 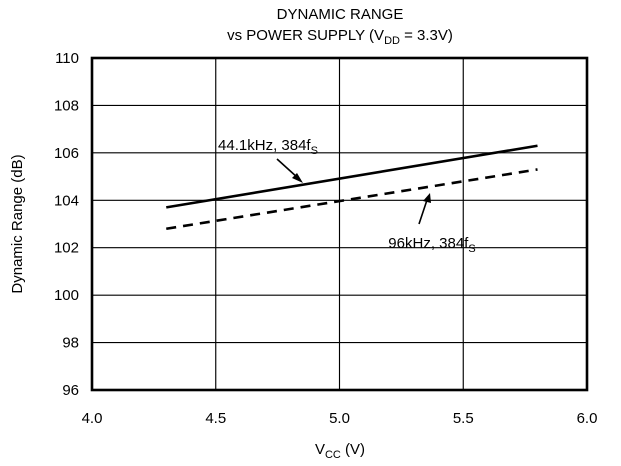 I want to click on x-tick-label-4: 4.0, so click(x=92, y=418).